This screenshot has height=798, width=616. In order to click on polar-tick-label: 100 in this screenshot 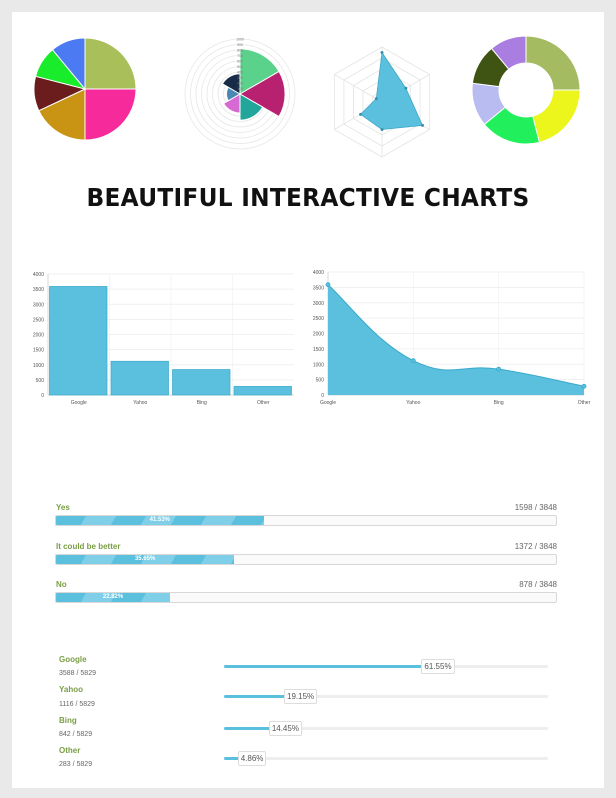, I will do `click(240, 89)`.